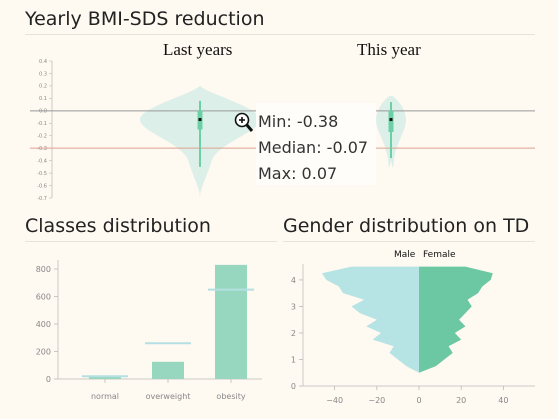 This screenshot has height=419, width=558. What do you see at coordinates (293, 359) in the screenshot?
I see `gender-y-tick-label: 1` at bounding box center [293, 359].